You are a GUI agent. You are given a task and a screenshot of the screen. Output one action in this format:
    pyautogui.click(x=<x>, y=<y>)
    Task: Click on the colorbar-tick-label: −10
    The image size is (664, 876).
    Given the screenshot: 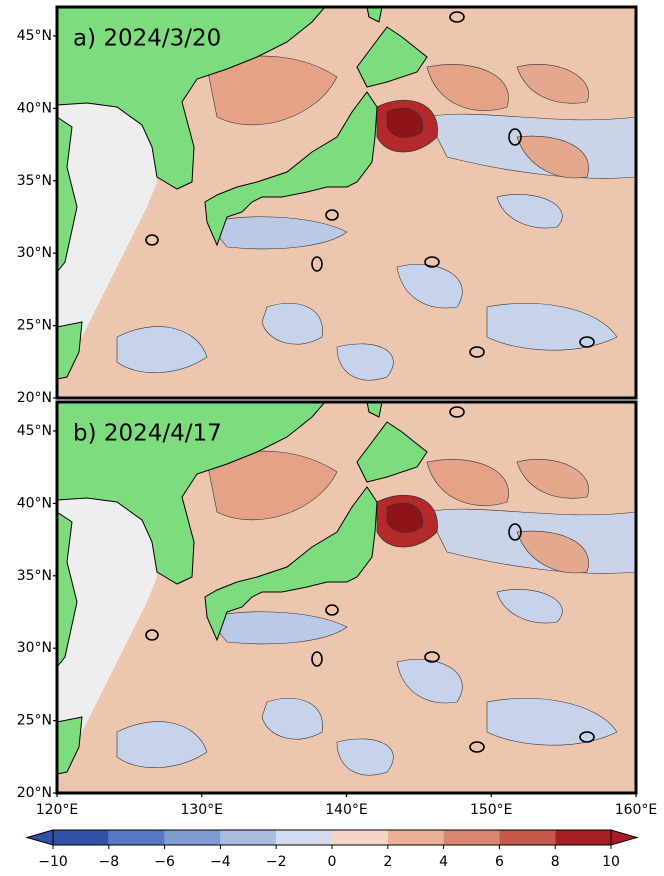 What is the action you would take?
    pyautogui.click(x=53, y=862)
    